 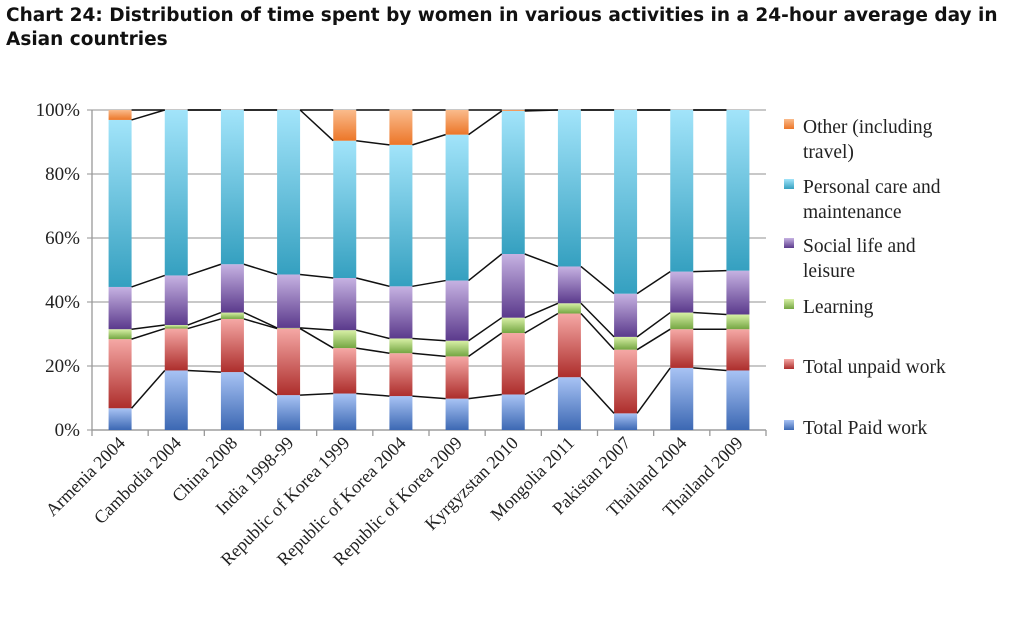 What do you see at coordinates (62, 366) in the screenshot?
I see `y-tick-label: 20%` at bounding box center [62, 366].